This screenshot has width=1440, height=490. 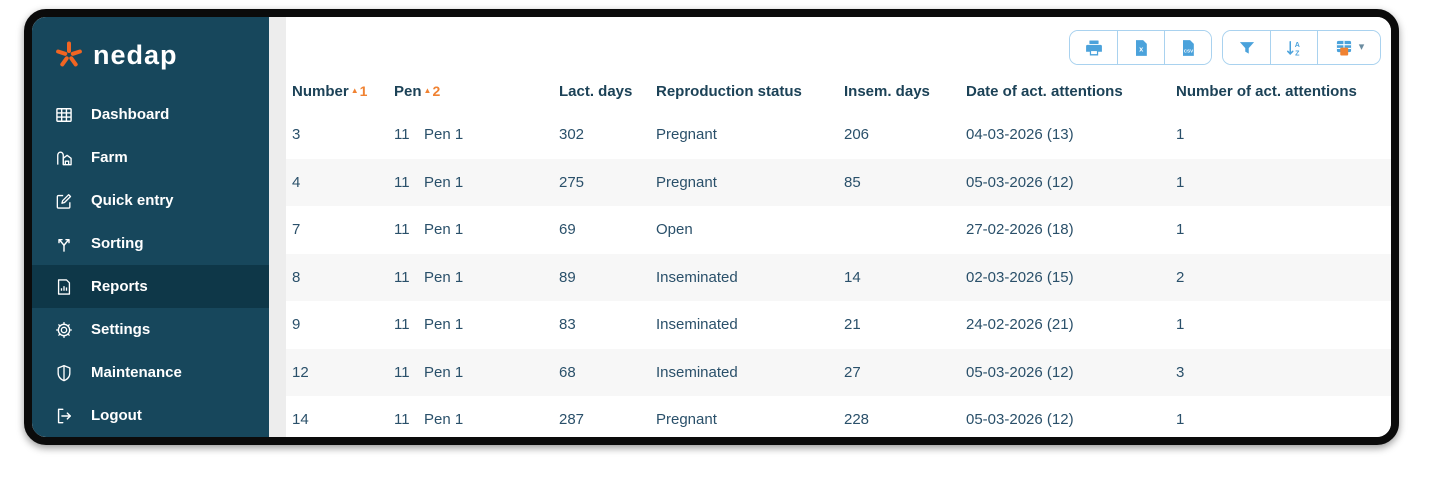 I want to click on brand-logo: nedap, so click(x=150, y=55).